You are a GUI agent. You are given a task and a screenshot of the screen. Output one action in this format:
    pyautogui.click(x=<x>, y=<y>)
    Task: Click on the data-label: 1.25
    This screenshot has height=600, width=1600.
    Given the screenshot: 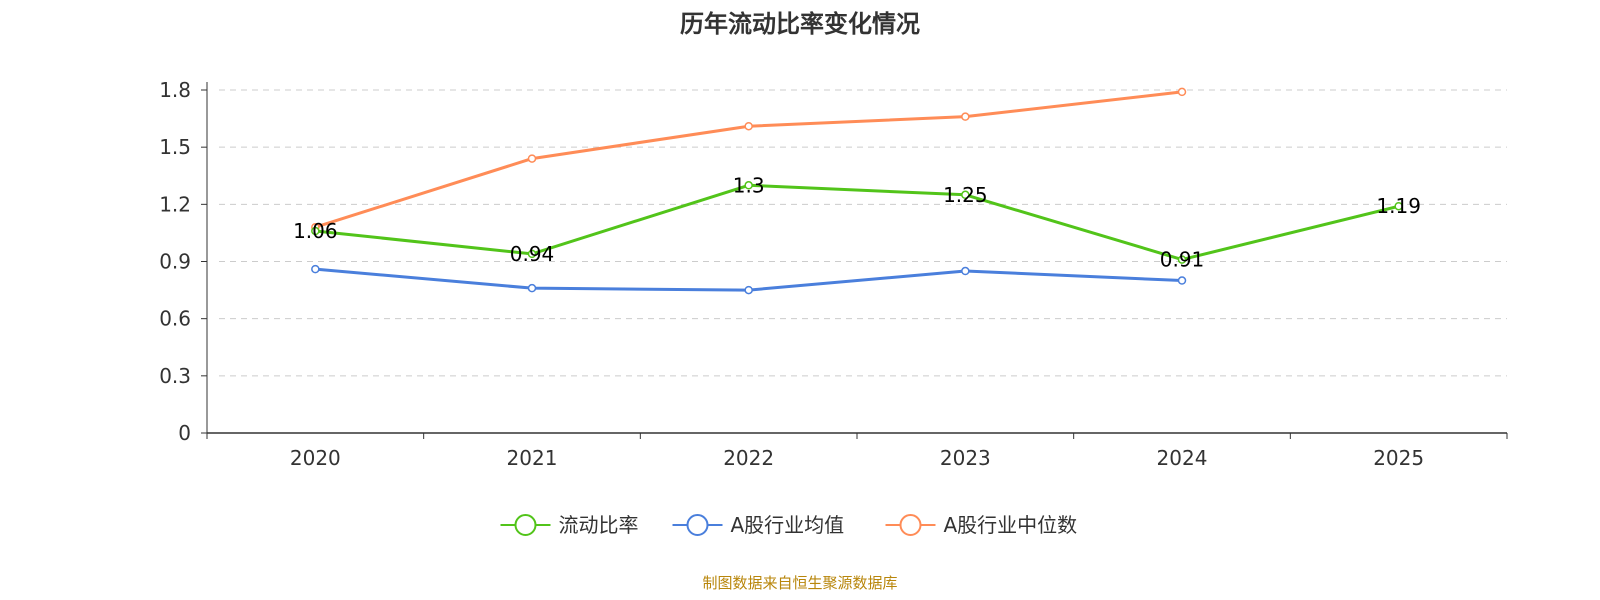 What is the action you would take?
    pyautogui.click(x=965, y=195)
    